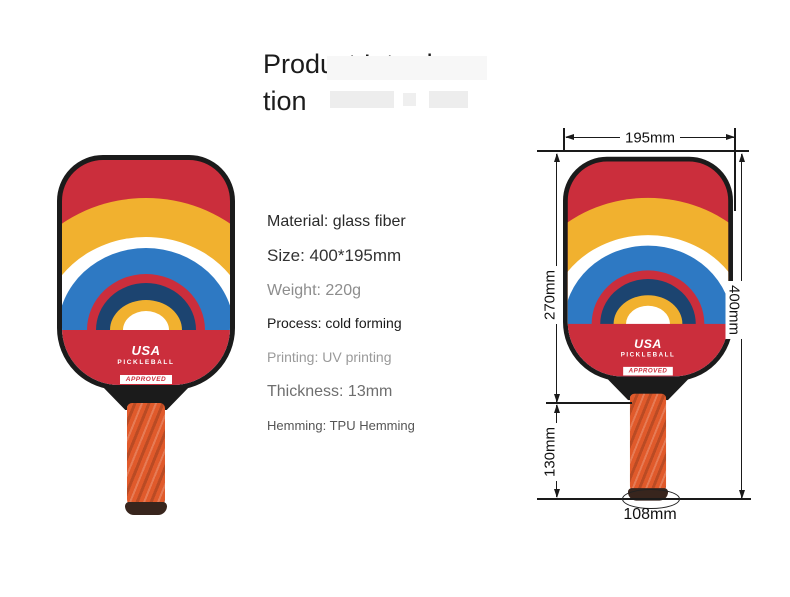  I want to click on page-title-line2: tion, so click(285, 101).